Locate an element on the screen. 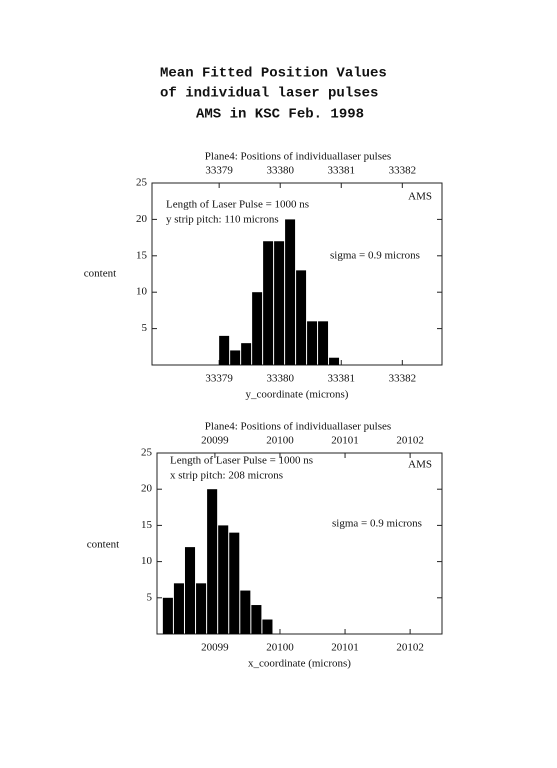 The height and width of the screenshot is (768, 557). x2-tick-label: 33380 is located at coordinates (280, 171).